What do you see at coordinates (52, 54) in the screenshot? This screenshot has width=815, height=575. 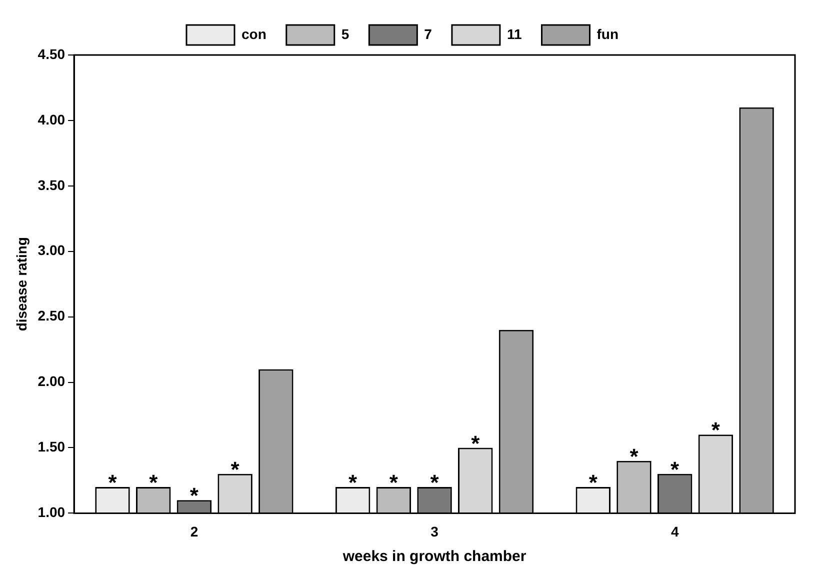 I see `y-tick-label: 4.50` at bounding box center [52, 54].